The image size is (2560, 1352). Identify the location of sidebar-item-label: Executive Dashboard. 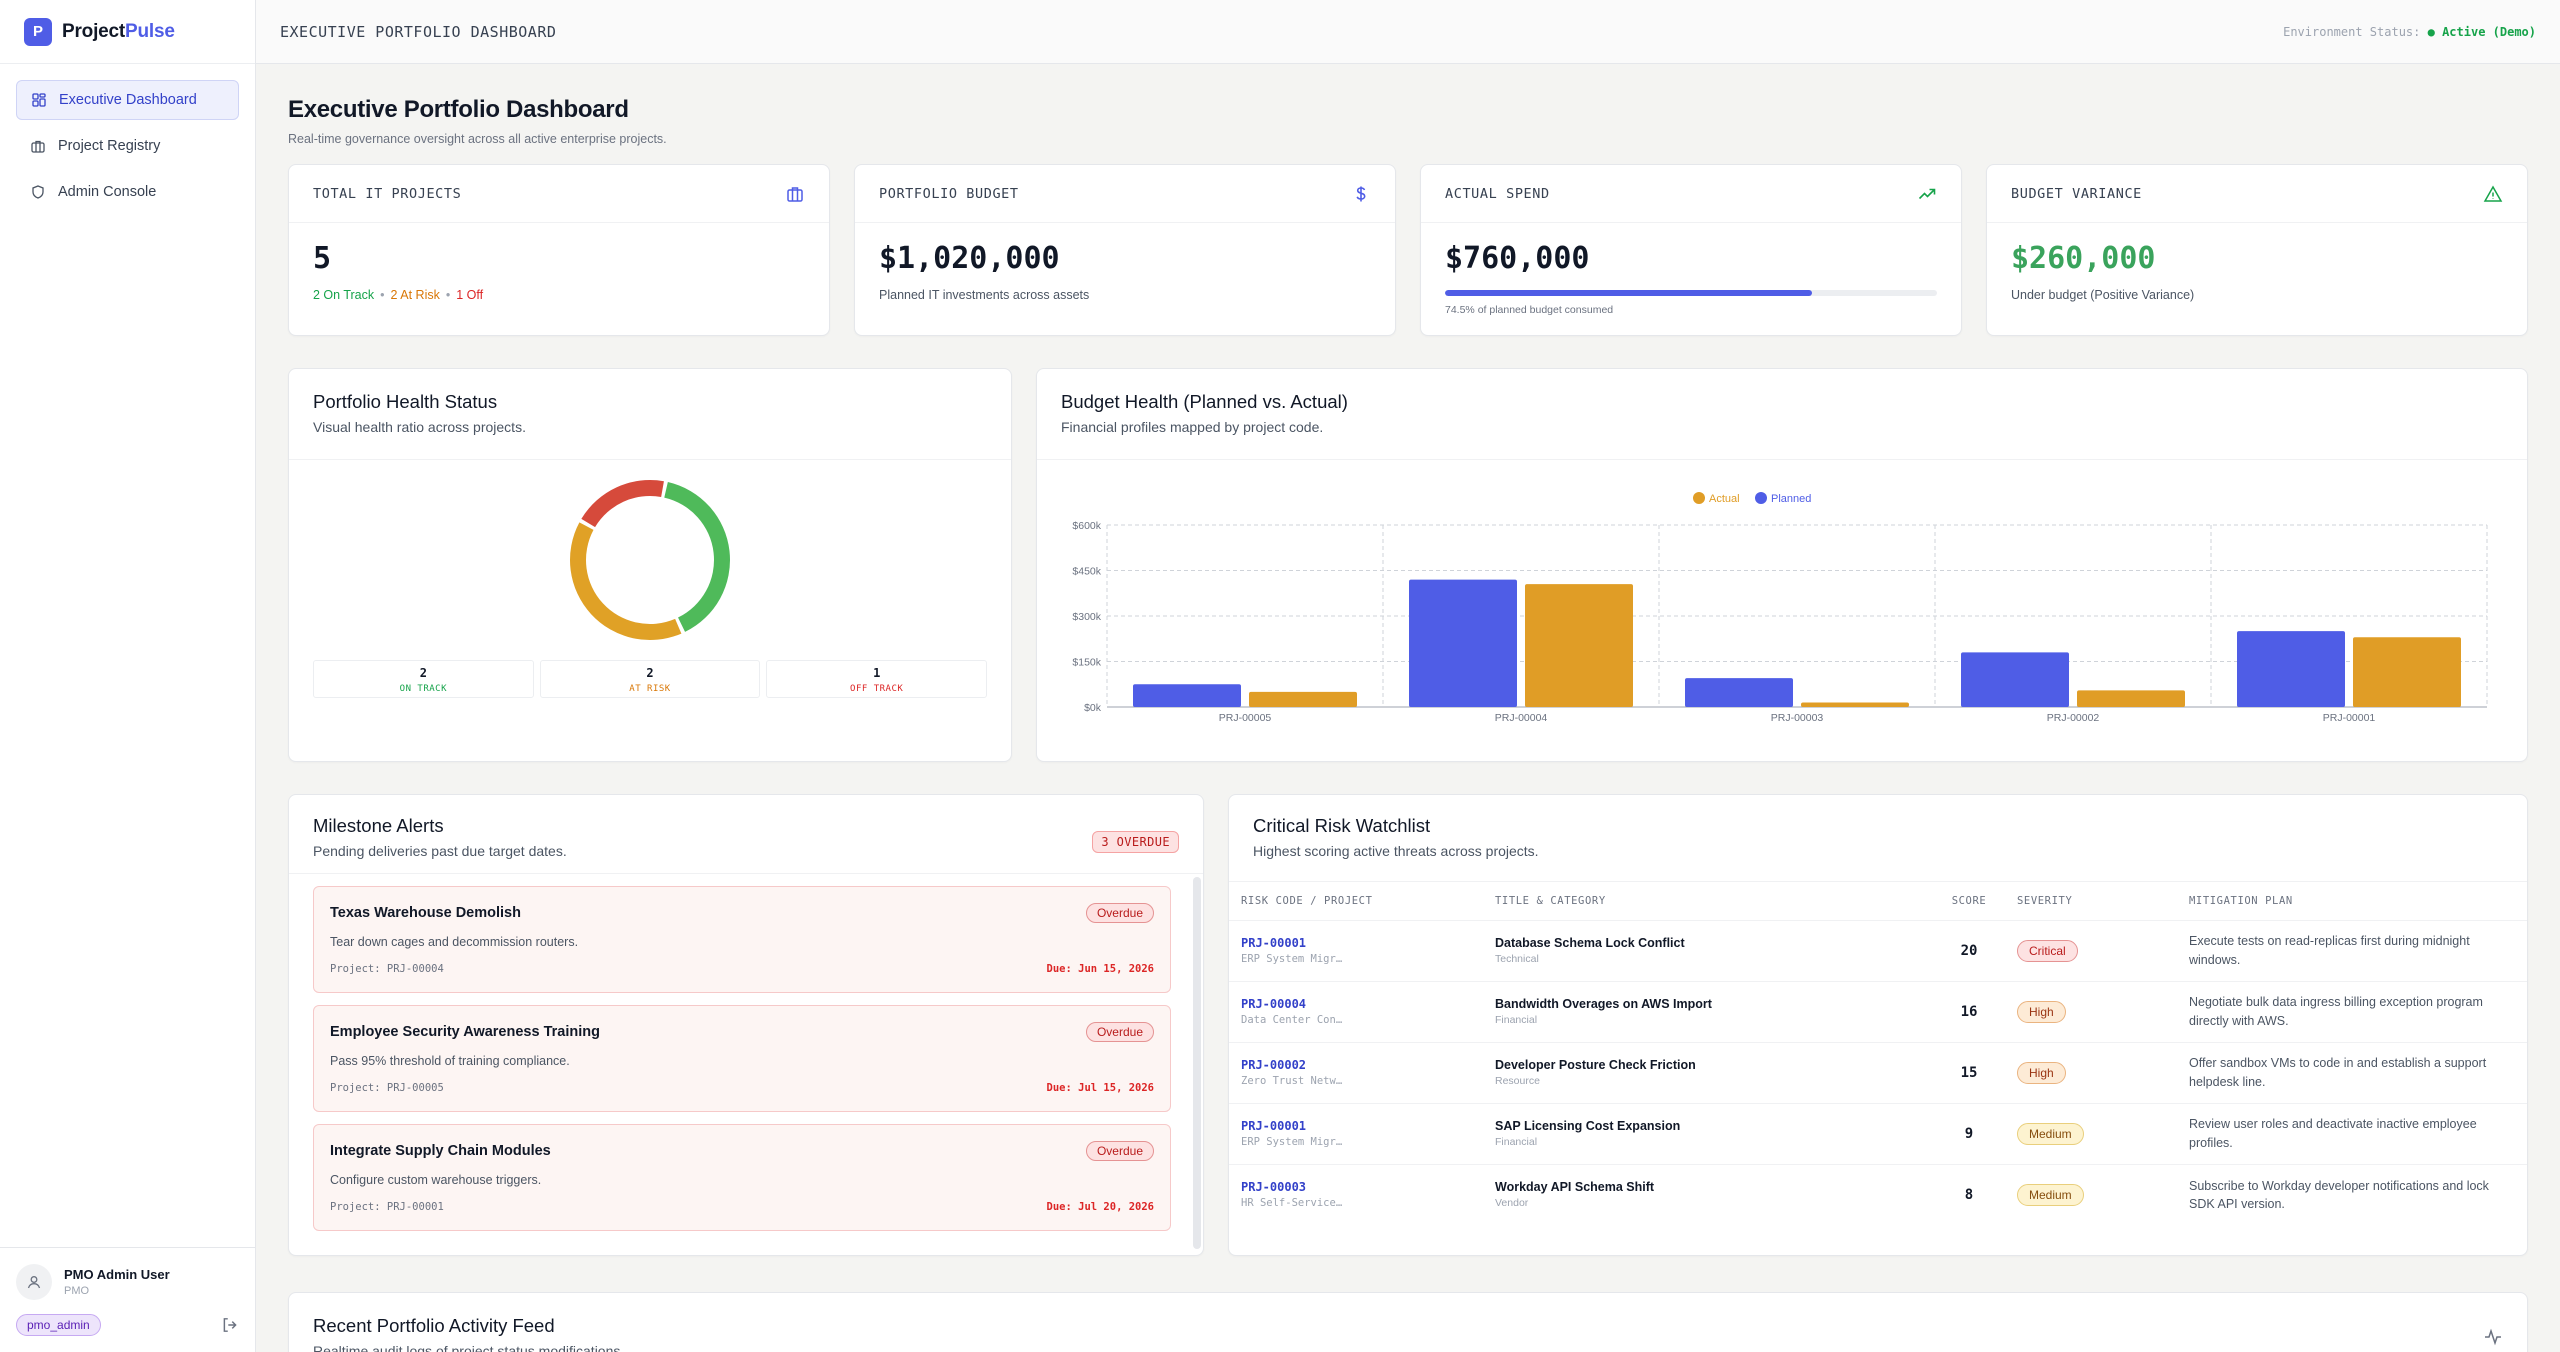
(128, 100).